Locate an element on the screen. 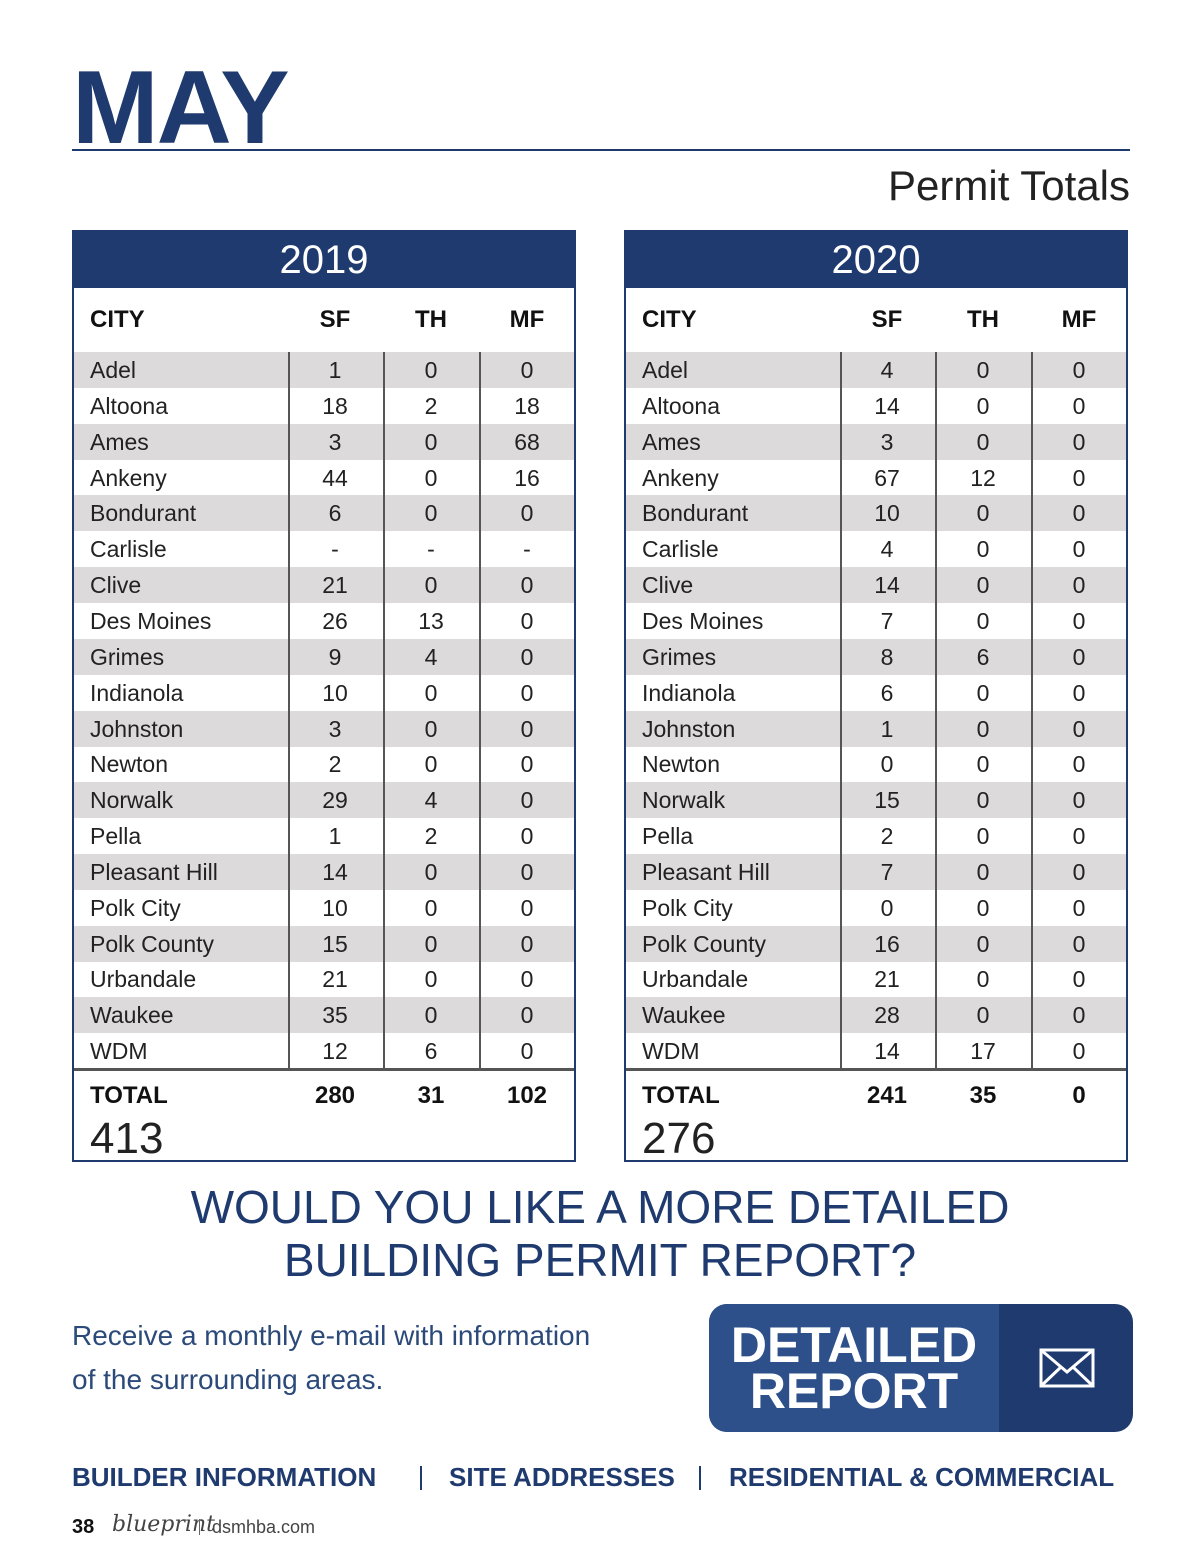 The image size is (1200, 1558). cell-value: 18 is located at coordinates (335, 405).